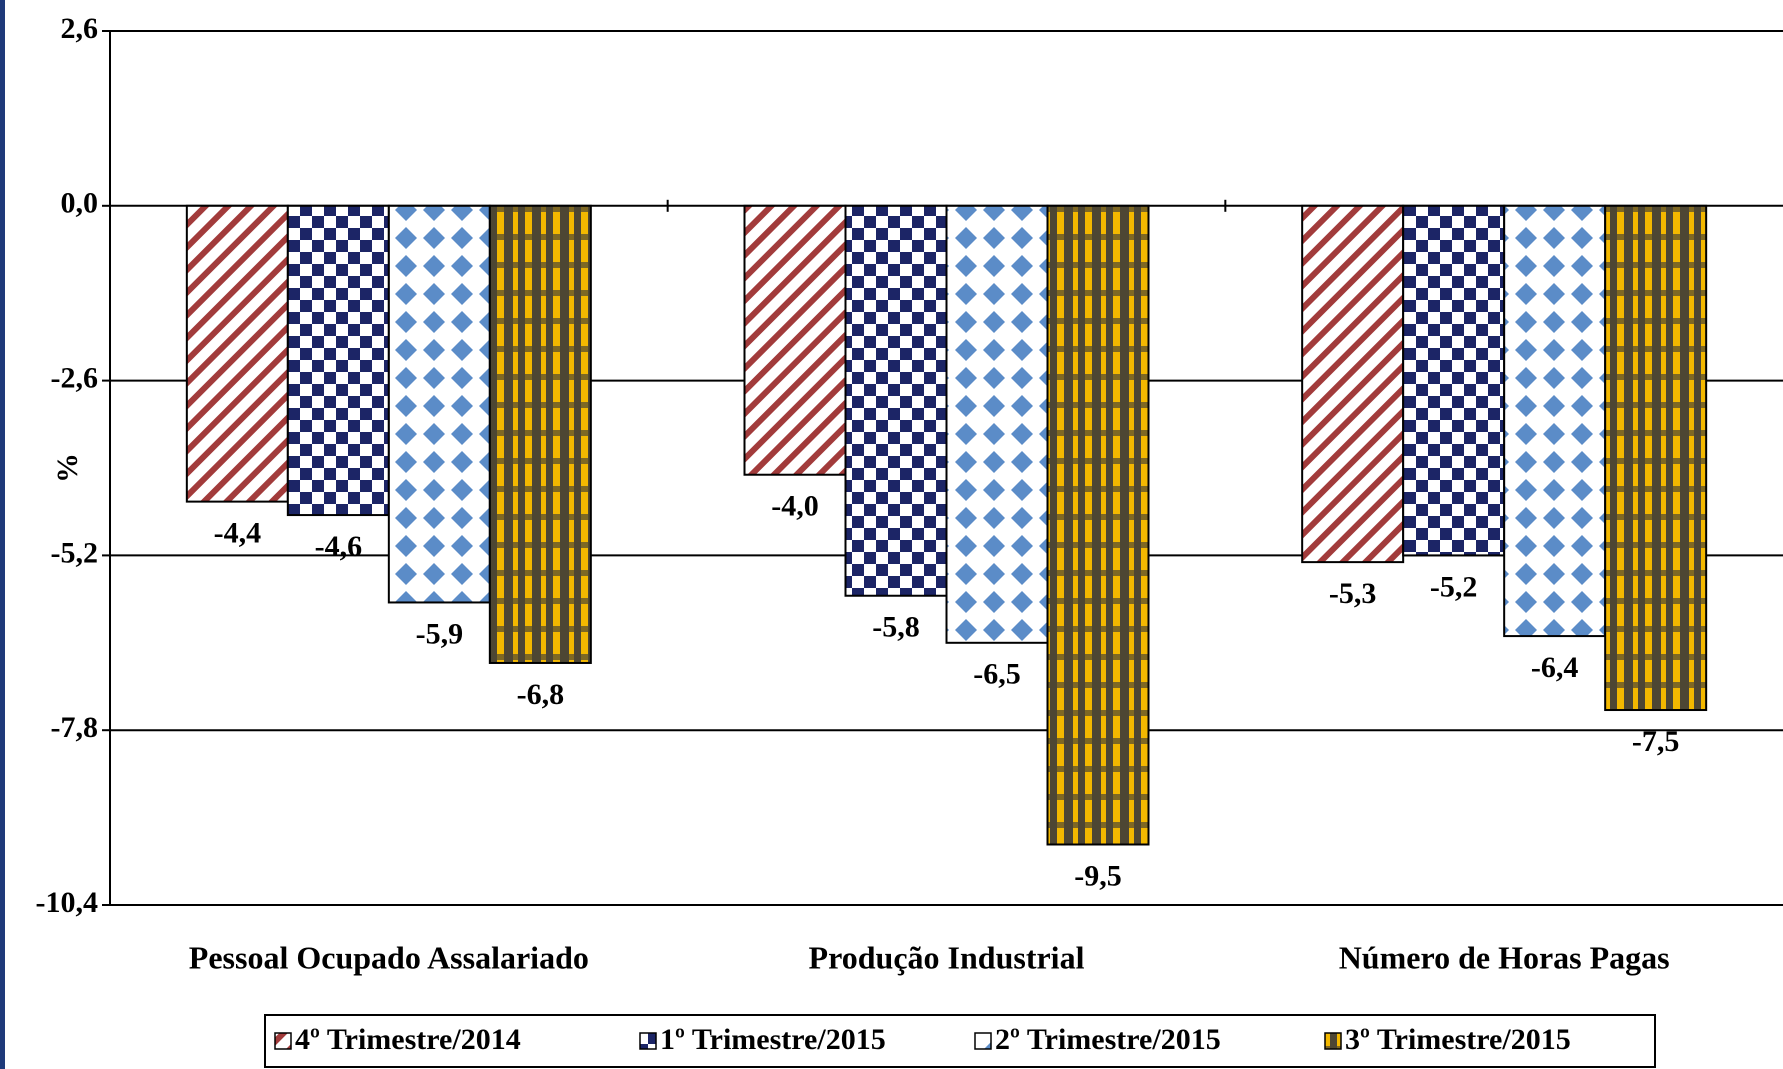  I want to click on left-border, so click(2, 534).